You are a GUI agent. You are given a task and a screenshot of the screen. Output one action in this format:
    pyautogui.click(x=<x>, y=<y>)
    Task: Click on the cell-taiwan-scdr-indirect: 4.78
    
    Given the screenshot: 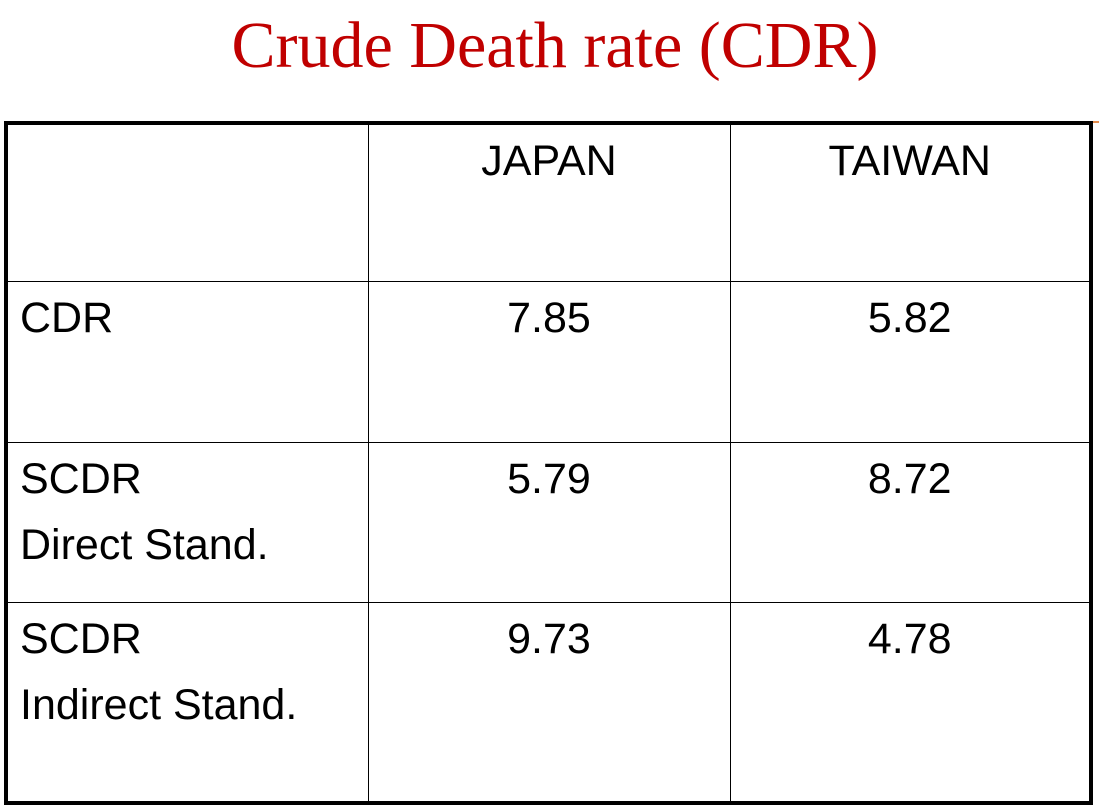 What is the action you would take?
    pyautogui.click(x=910, y=702)
    